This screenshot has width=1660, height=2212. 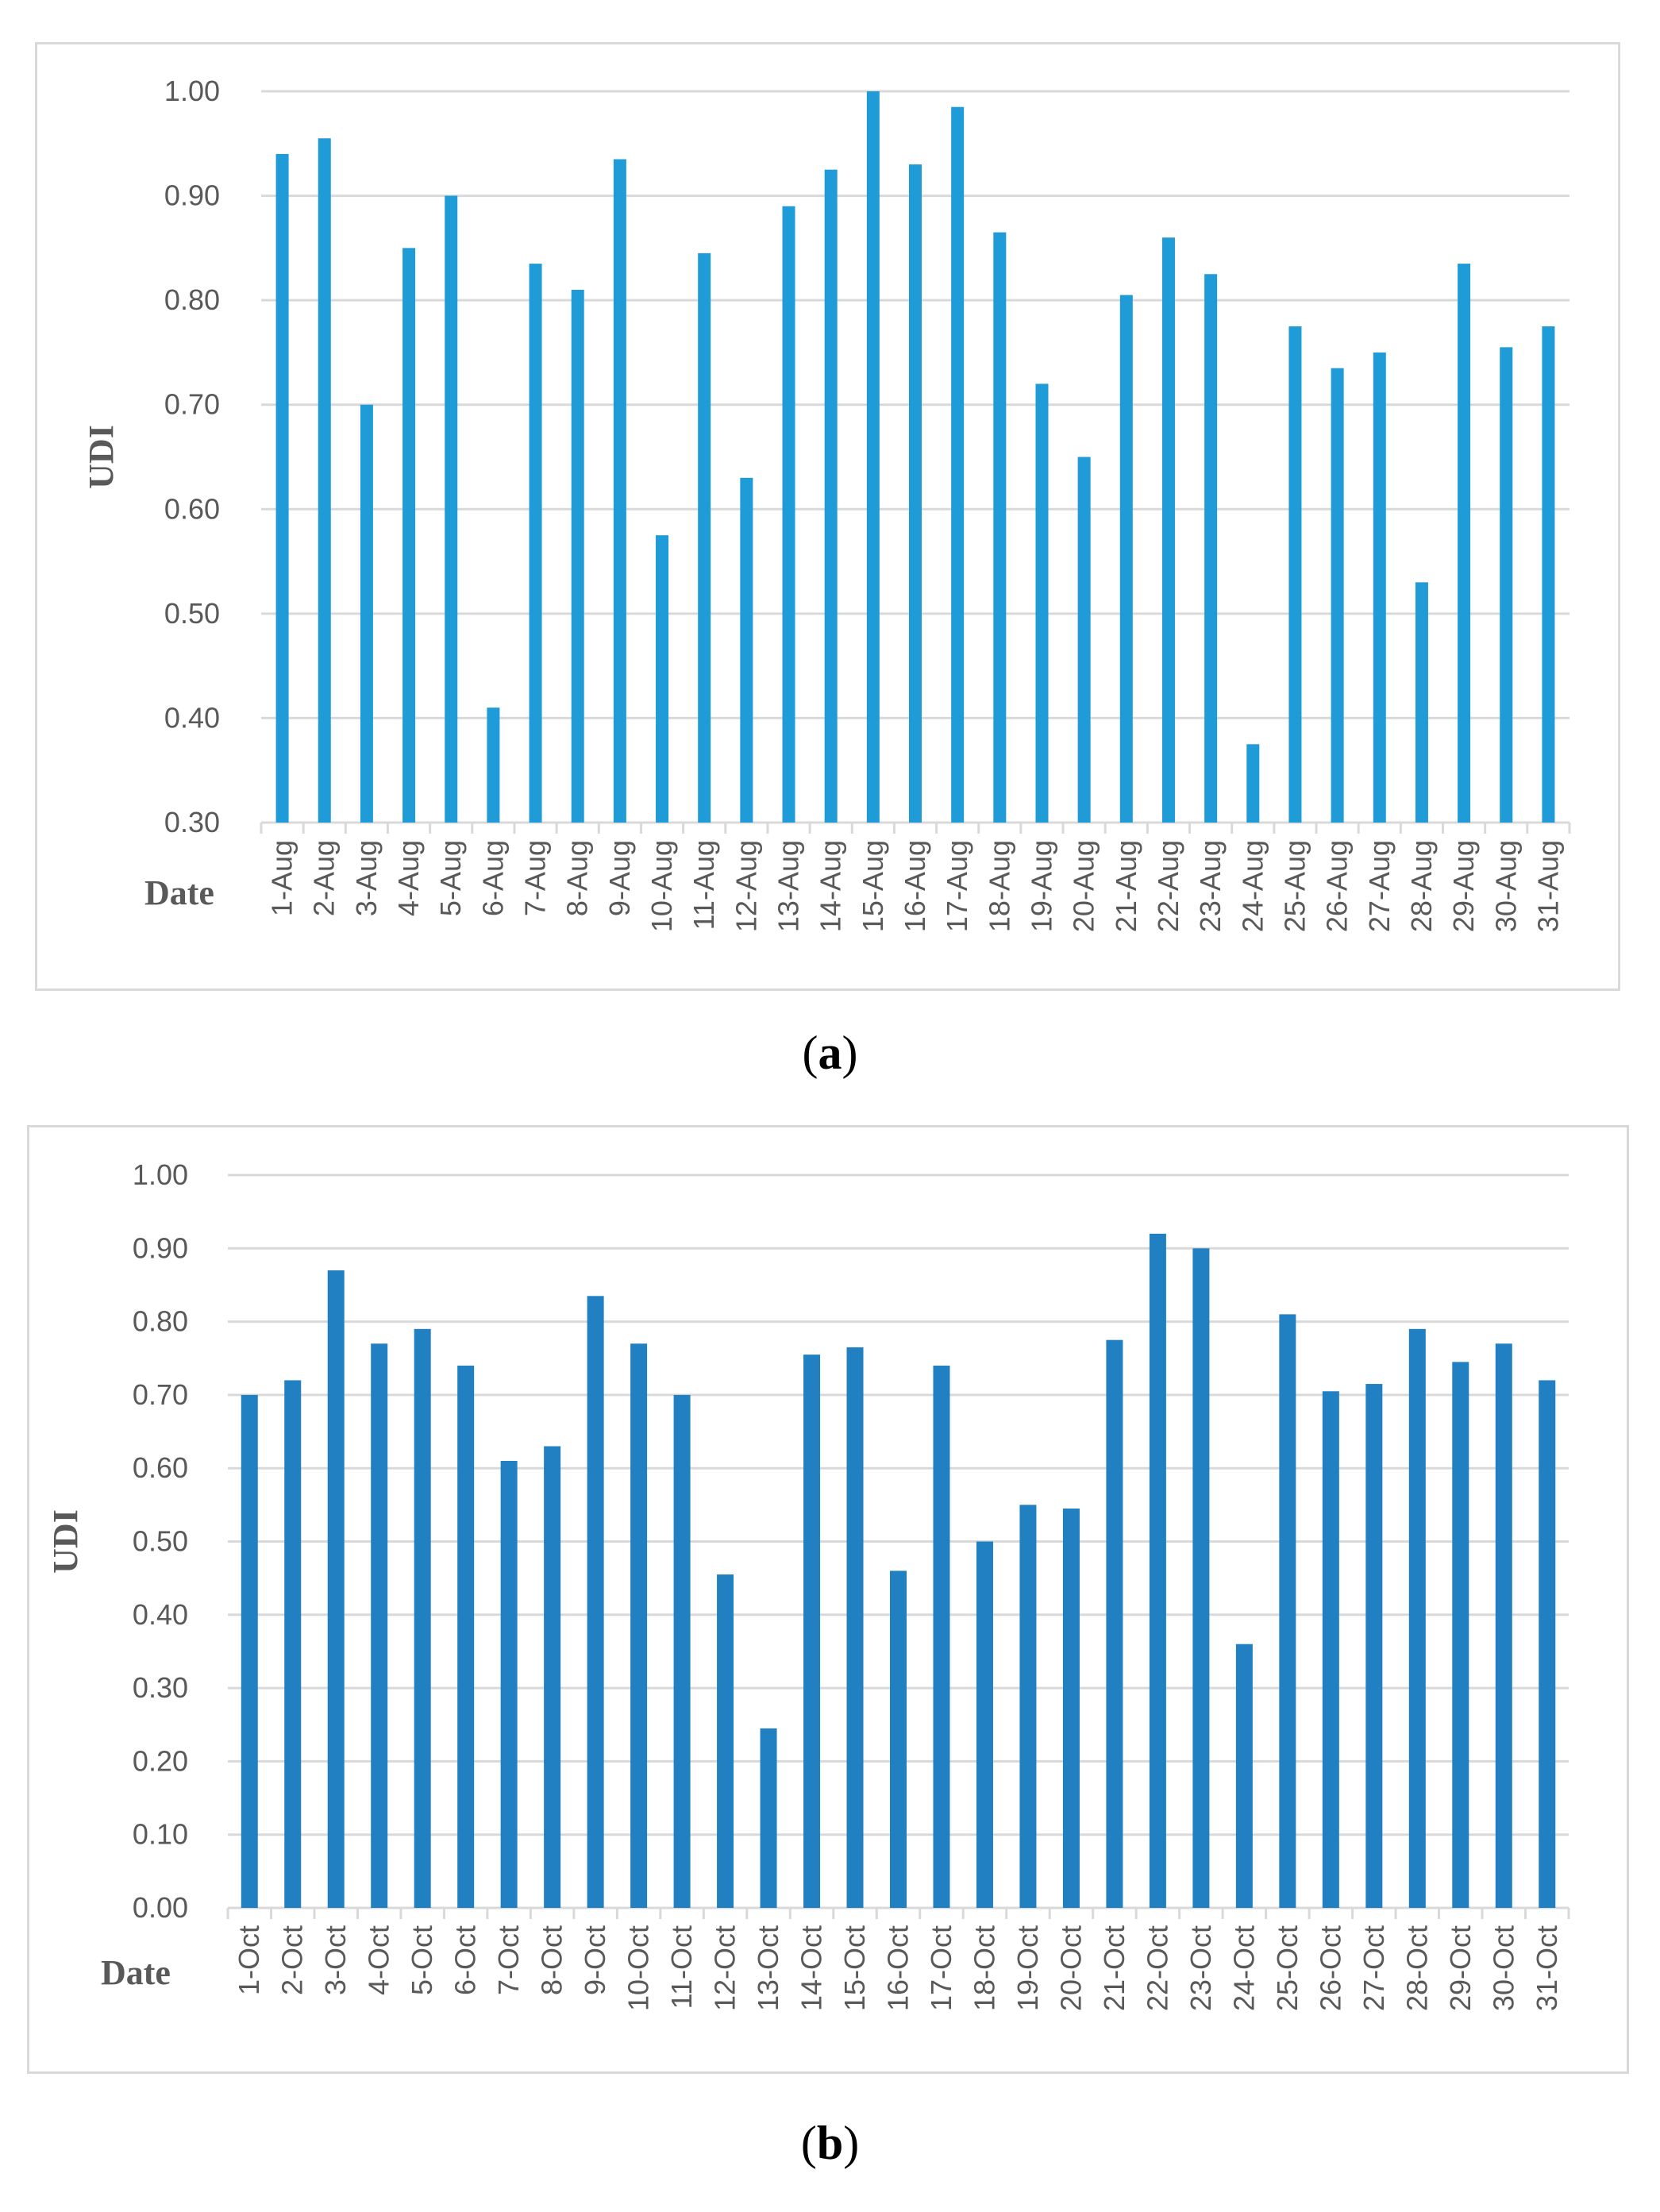 I want to click on chart-b-x-tick-label: 25-Oct, so click(x=1287, y=1968).